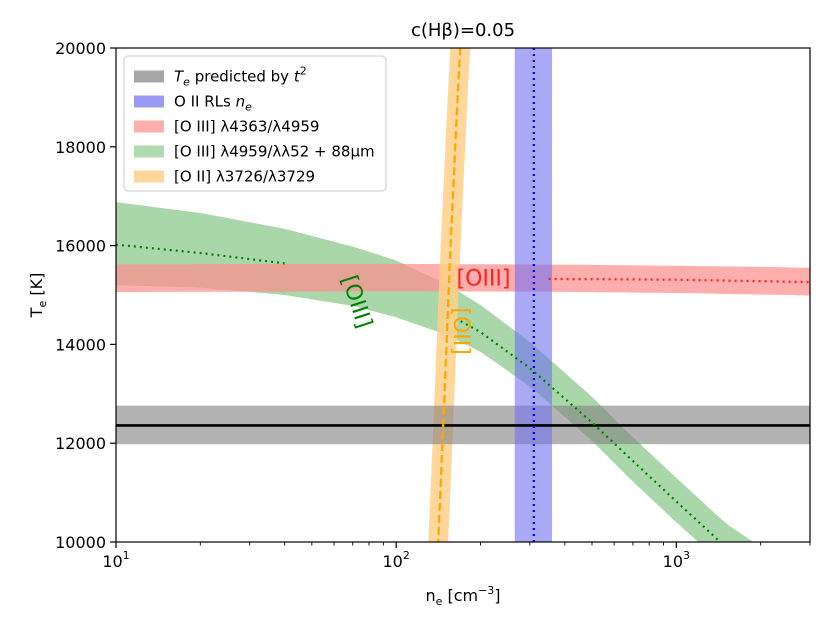 The image size is (830, 623). I want to click on x-axis-label: ne [cm−3], so click(462, 596).